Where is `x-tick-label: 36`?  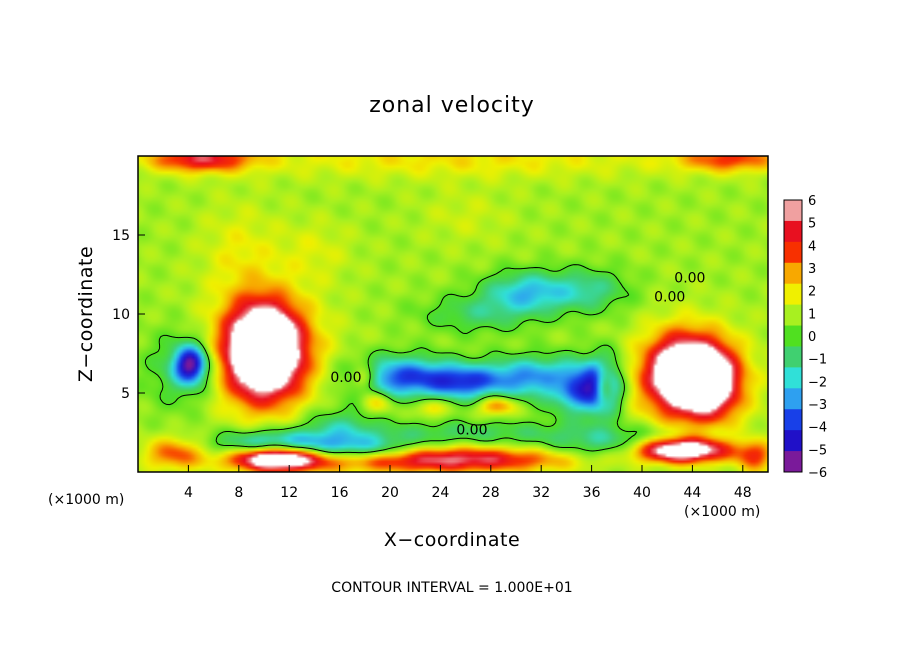
x-tick-label: 36 is located at coordinates (592, 493).